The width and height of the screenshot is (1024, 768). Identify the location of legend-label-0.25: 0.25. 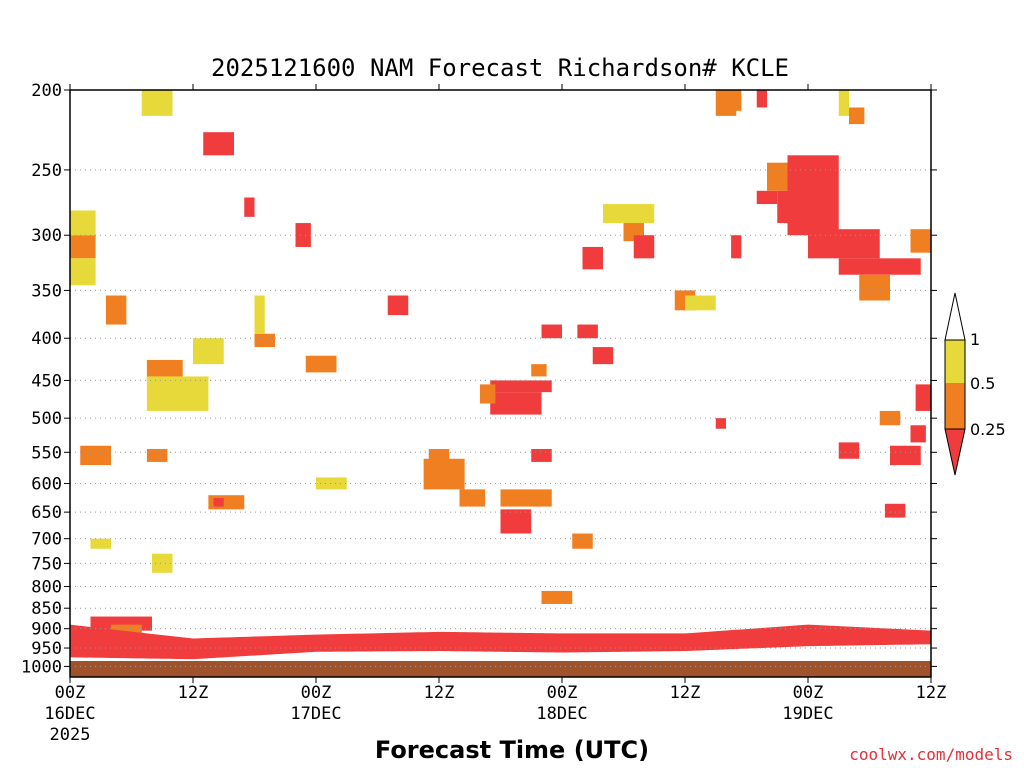
(988, 429).